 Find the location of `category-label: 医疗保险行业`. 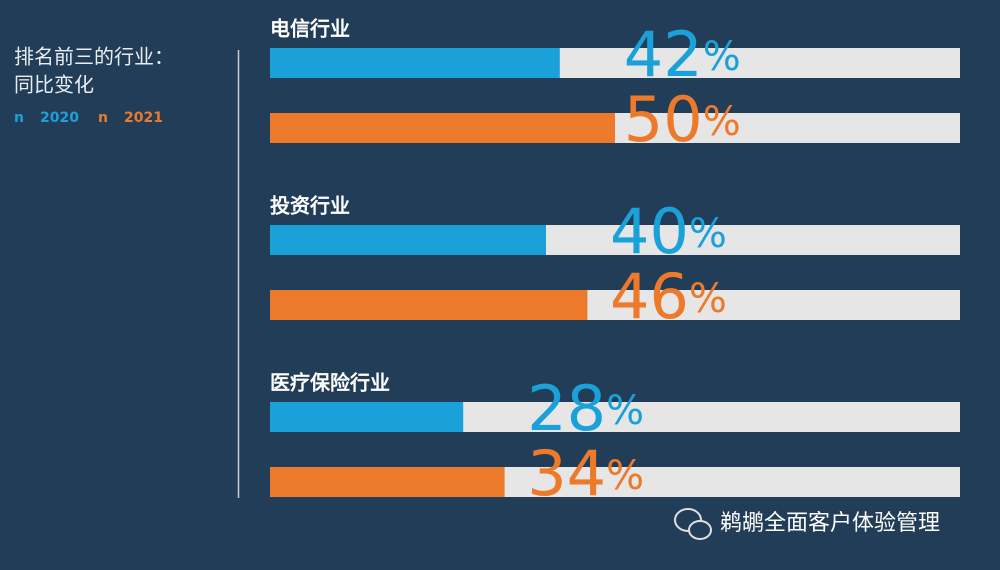

category-label: 医疗保险行业 is located at coordinates (330, 383).